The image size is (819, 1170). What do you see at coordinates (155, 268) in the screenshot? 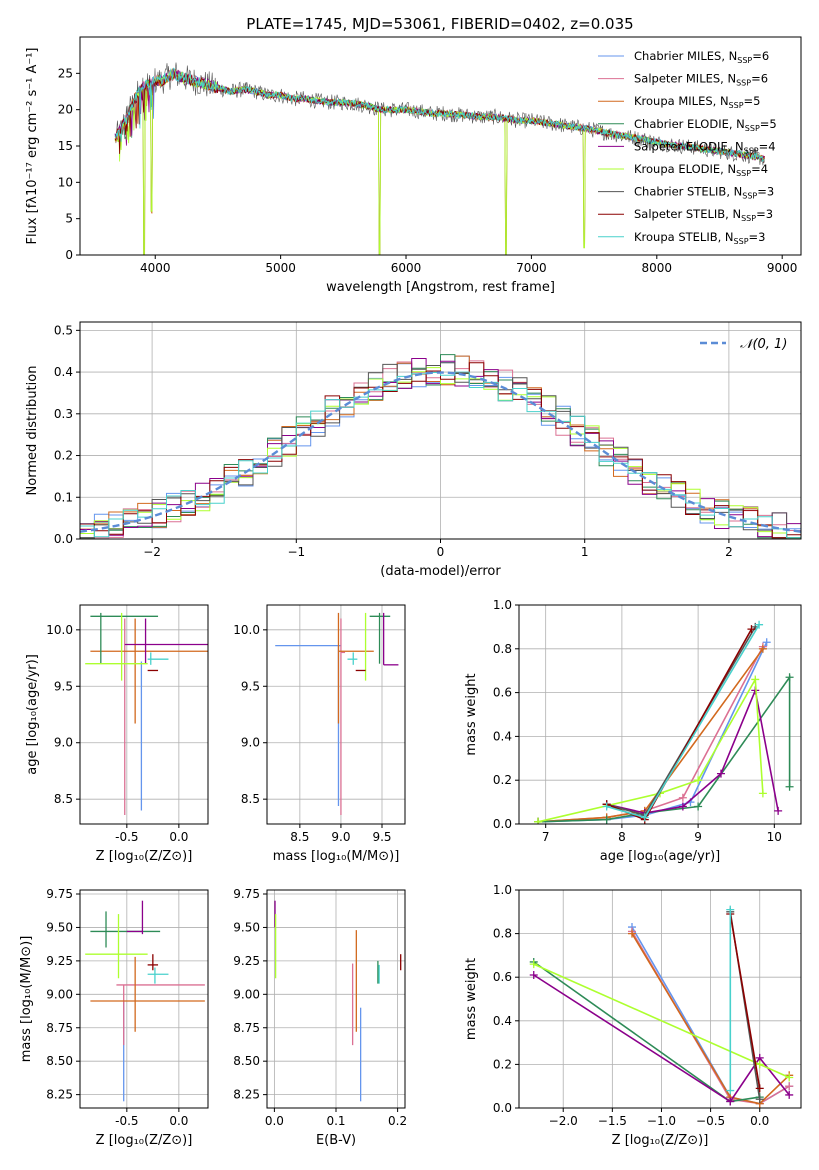
I see `x-tick-label: 4000` at bounding box center [155, 268].